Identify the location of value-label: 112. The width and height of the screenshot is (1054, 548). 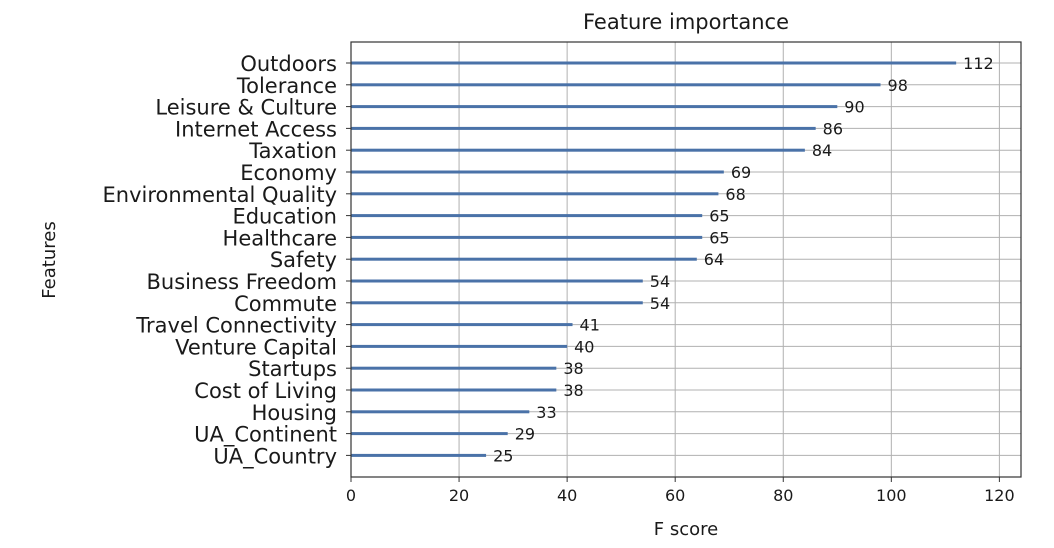
(978, 63).